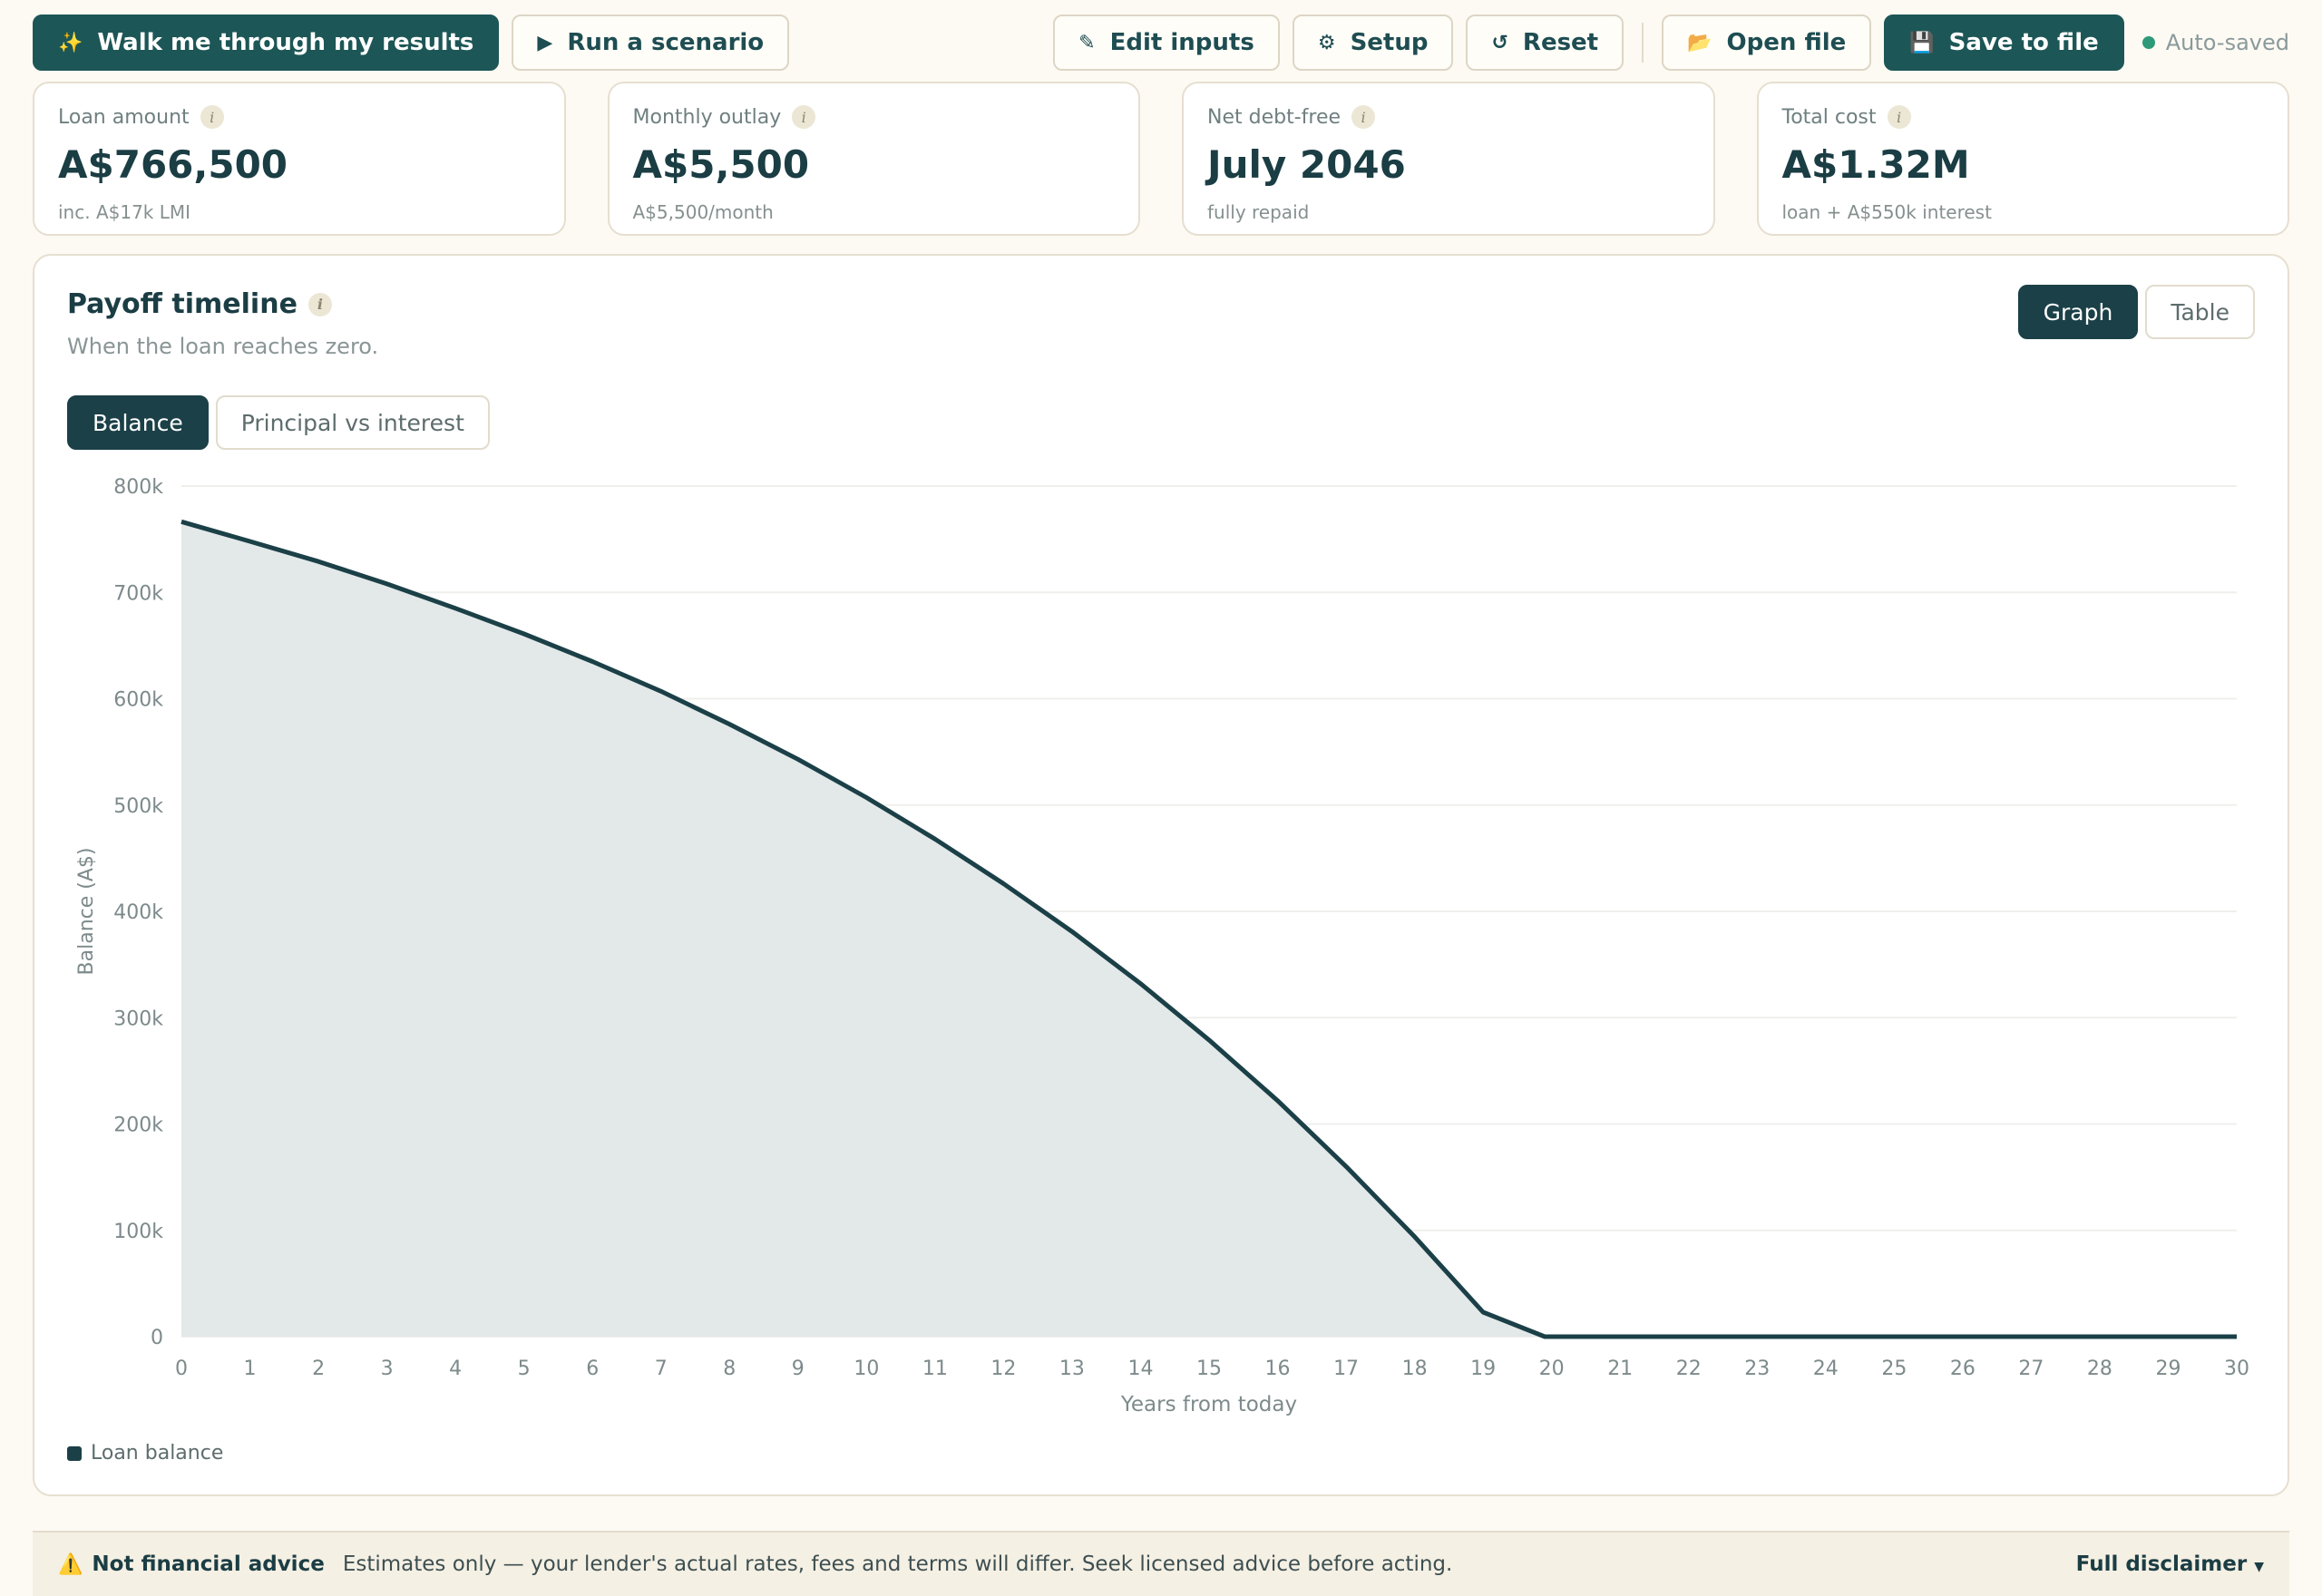 Image resolution: width=2322 pixels, height=1596 pixels. Describe the element at coordinates (70, 1564) in the screenshot. I see `warning-icon: ⚠️` at that location.